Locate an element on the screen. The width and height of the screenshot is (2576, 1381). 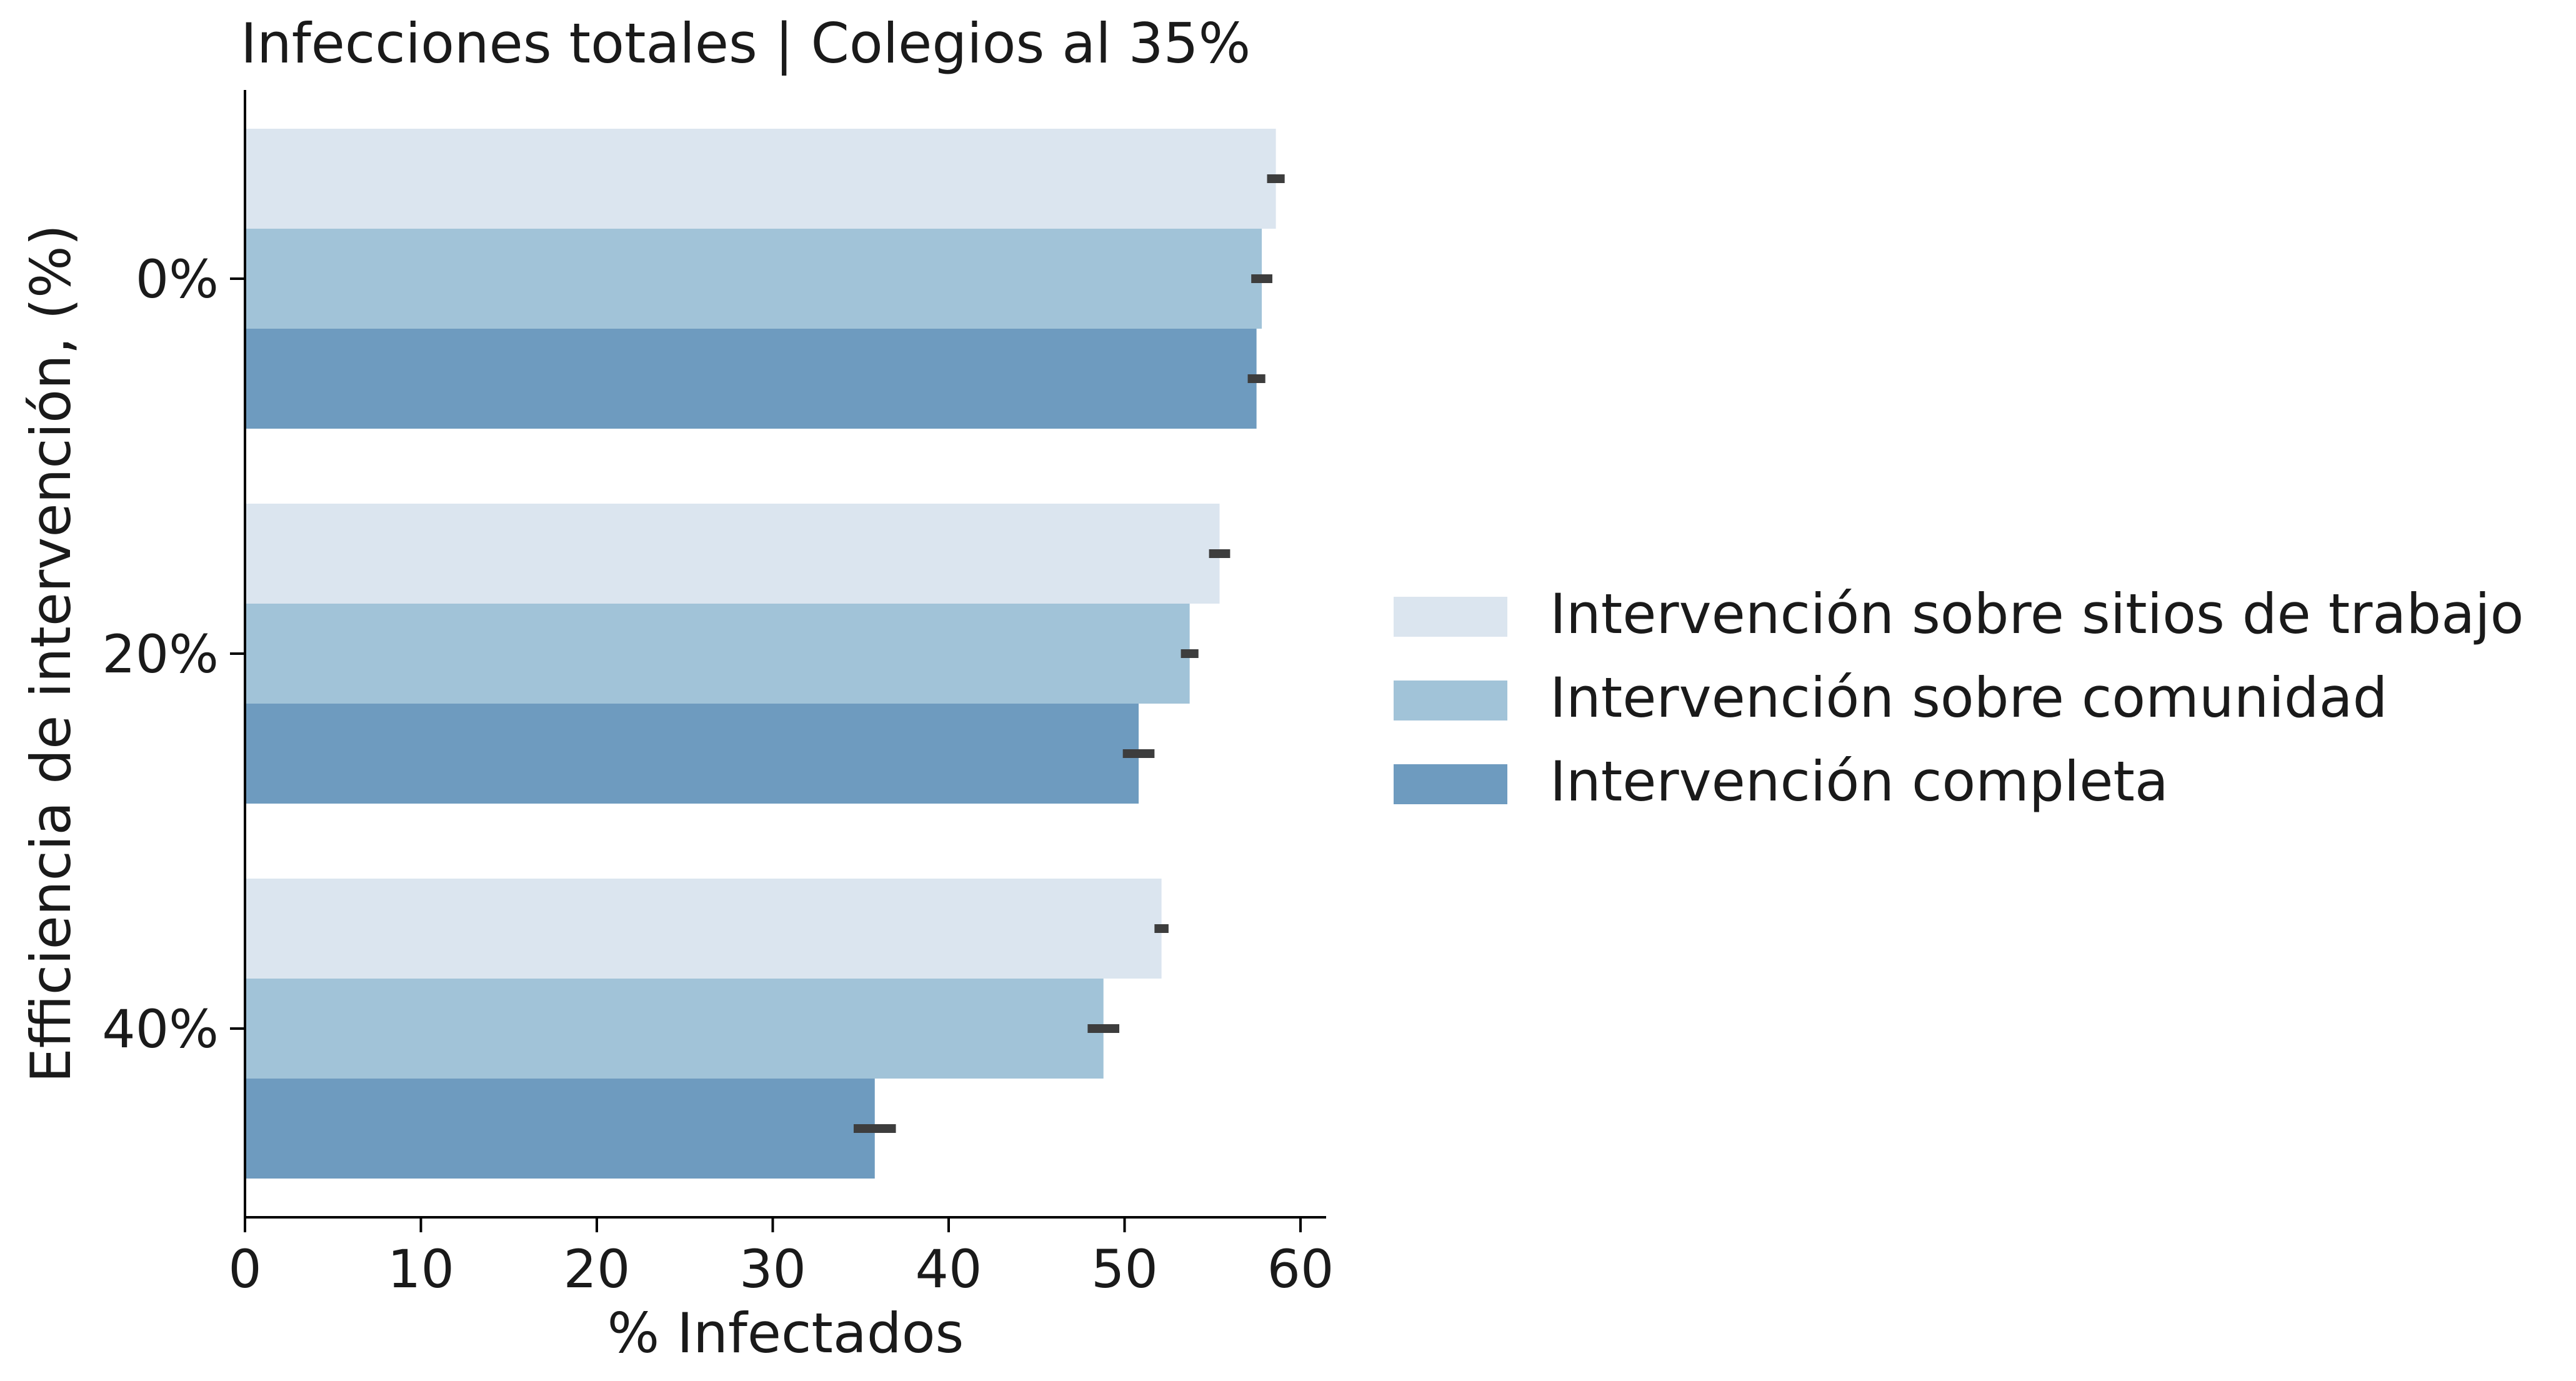
y-tick-label-0: 0% is located at coordinates (177, 279).